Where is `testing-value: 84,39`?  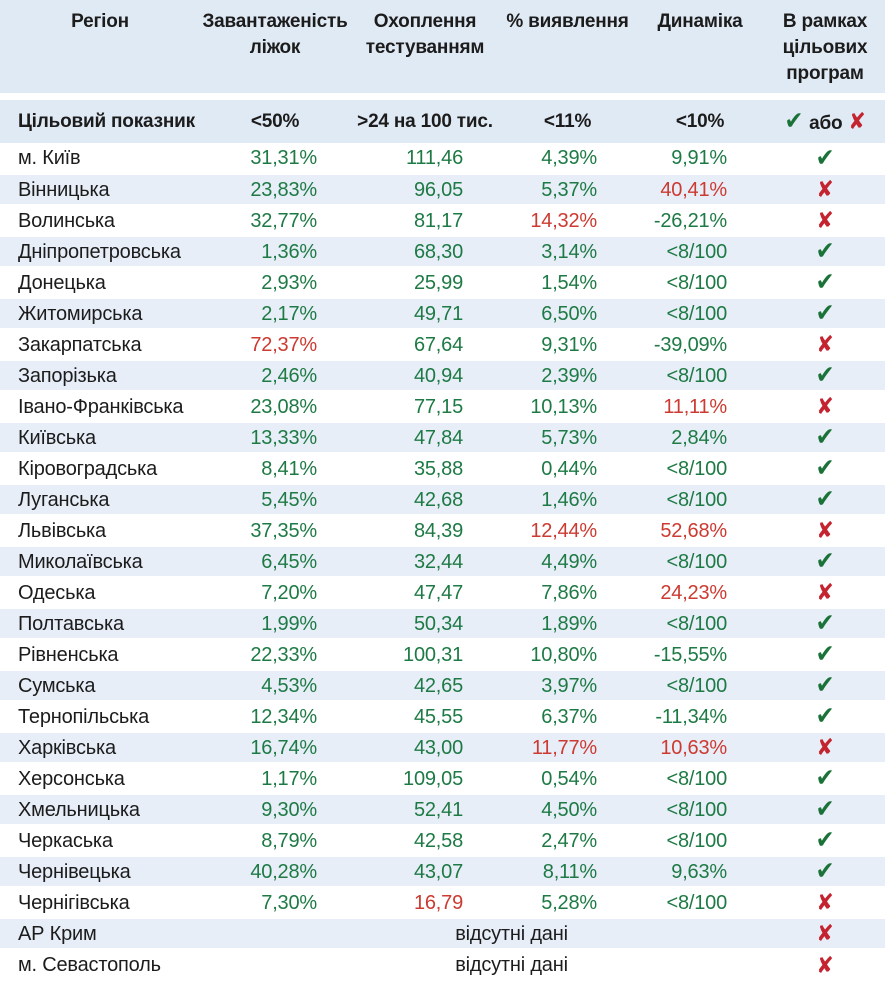
testing-value: 84,39 is located at coordinates (438, 530).